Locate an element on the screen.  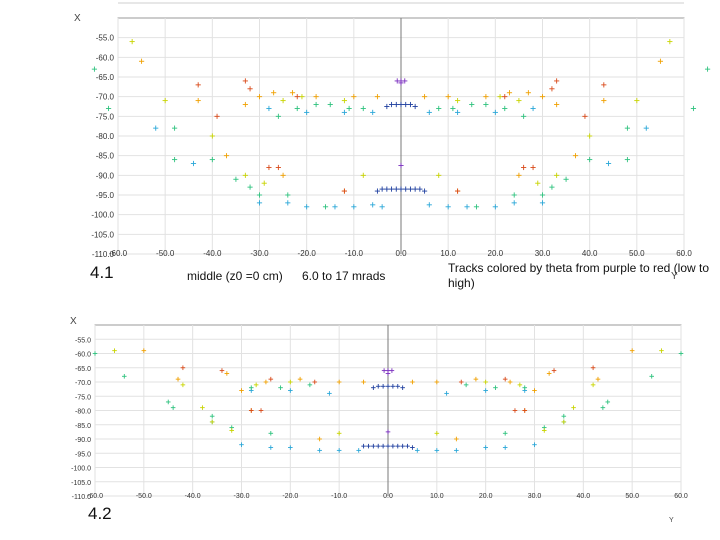
x-axis-label: Y is located at coordinates (671, 520).